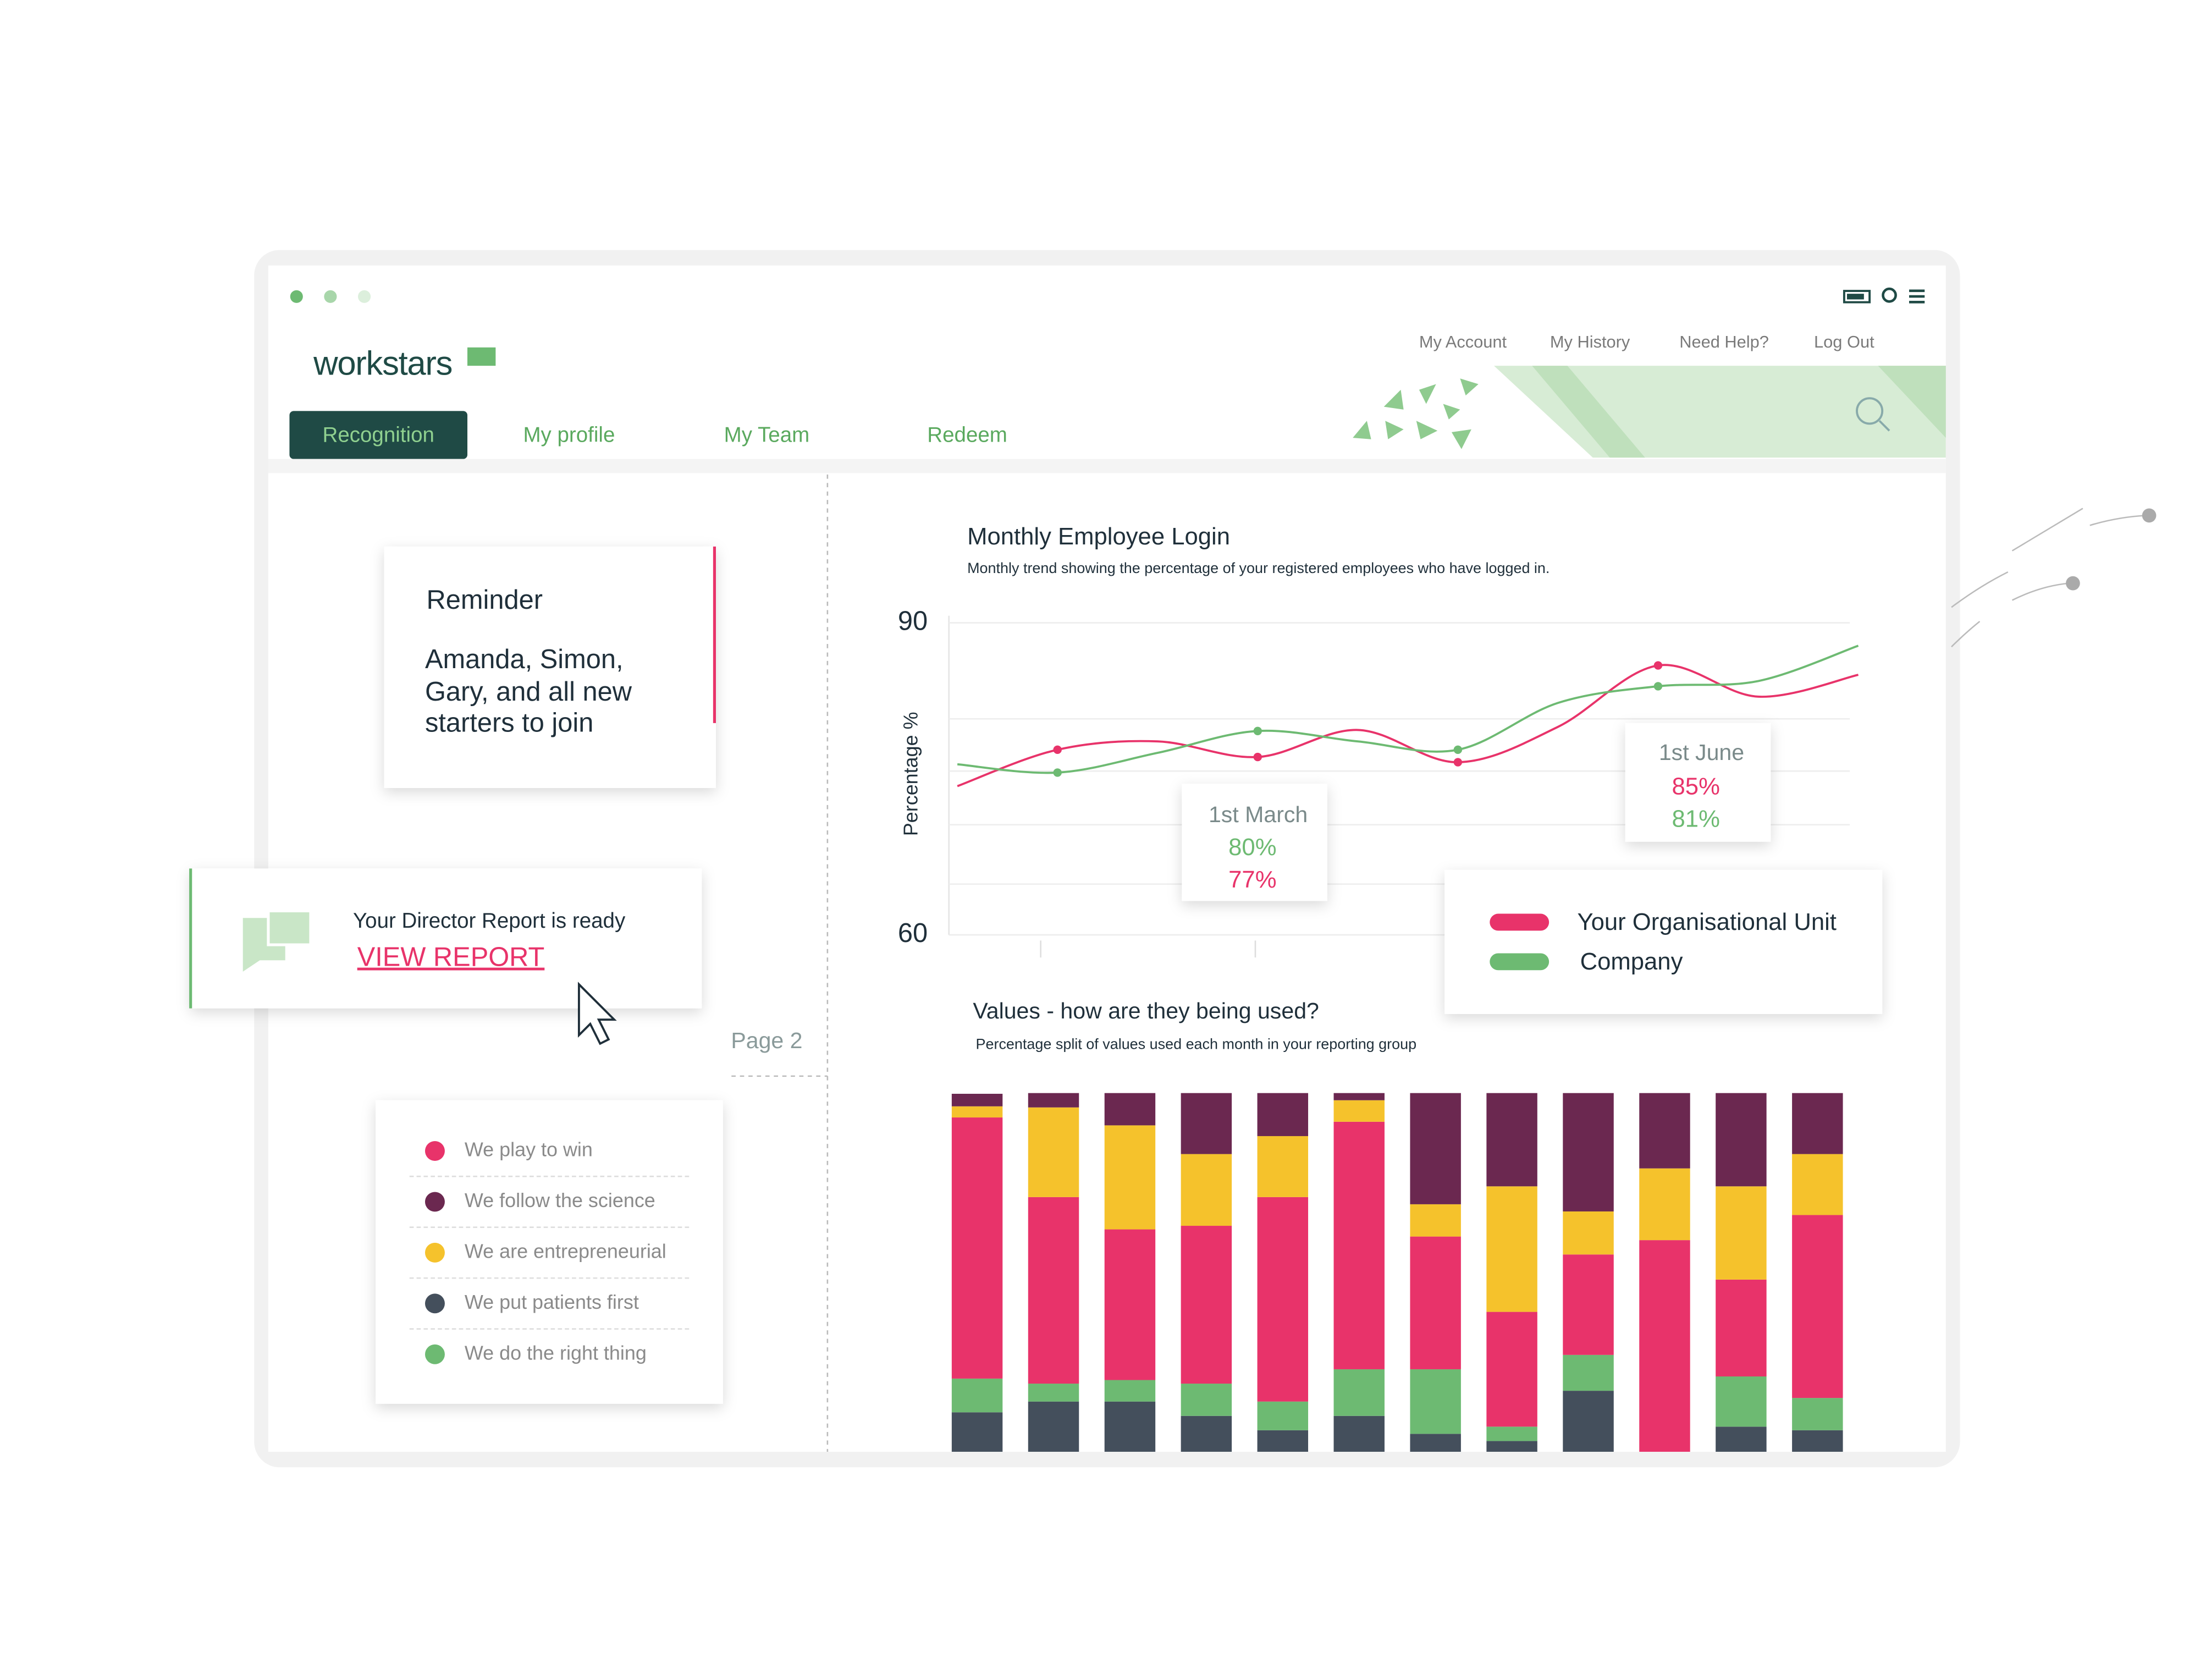 This screenshot has width=2200, height=1680. I want to click on tab: My profile, so click(569, 435).